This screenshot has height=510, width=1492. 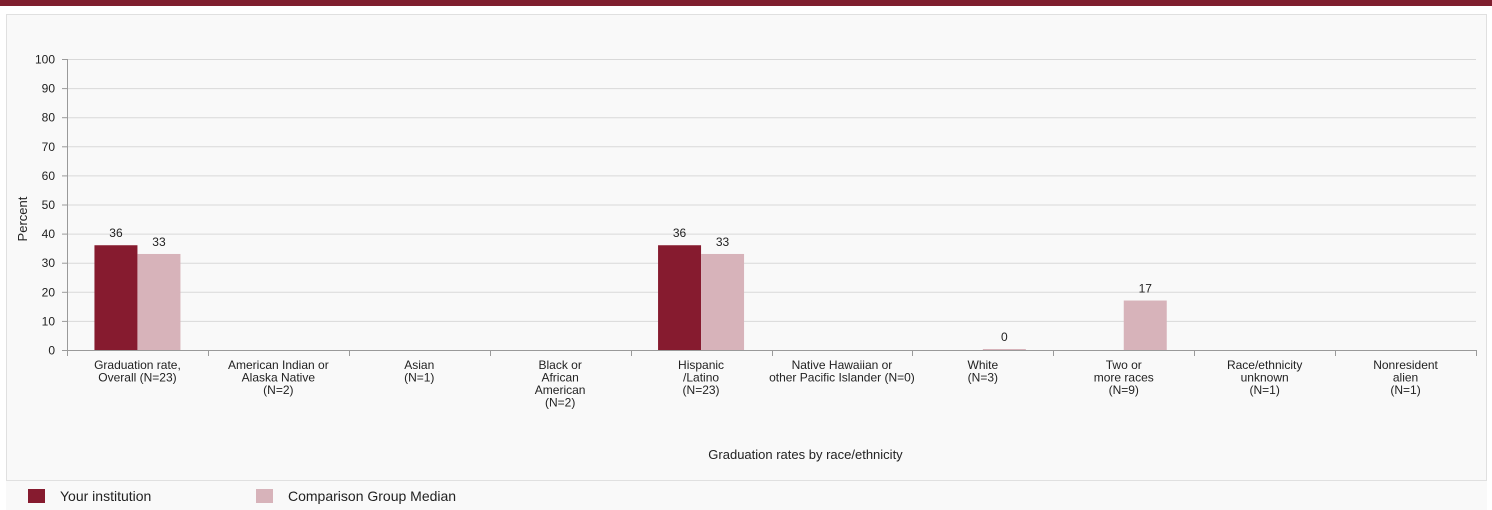 What do you see at coordinates (49, 205) in the screenshot?
I see `y-tick-label: 50` at bounding box center [49, 205].